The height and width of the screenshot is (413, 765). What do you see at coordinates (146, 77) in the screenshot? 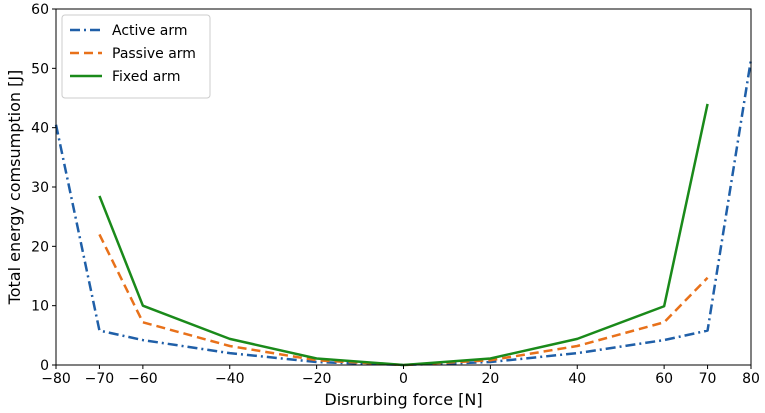
I see `legend-label-2: Fixed arm` at bounding box center [146, 77].